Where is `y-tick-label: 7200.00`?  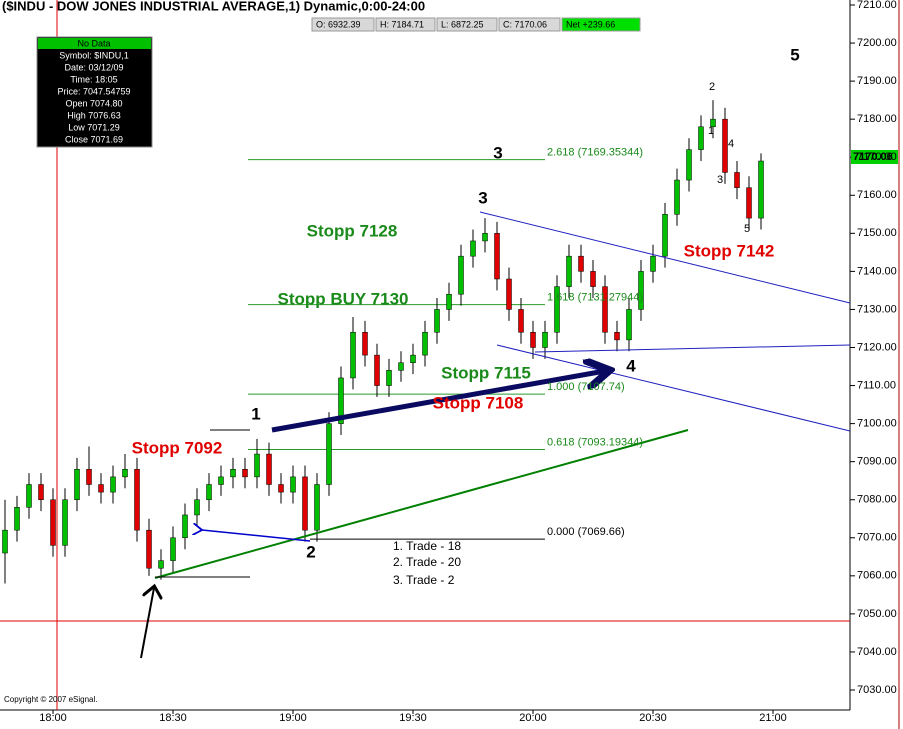
y-tick-label: 7200.00 is located at coordinates (877, 43).